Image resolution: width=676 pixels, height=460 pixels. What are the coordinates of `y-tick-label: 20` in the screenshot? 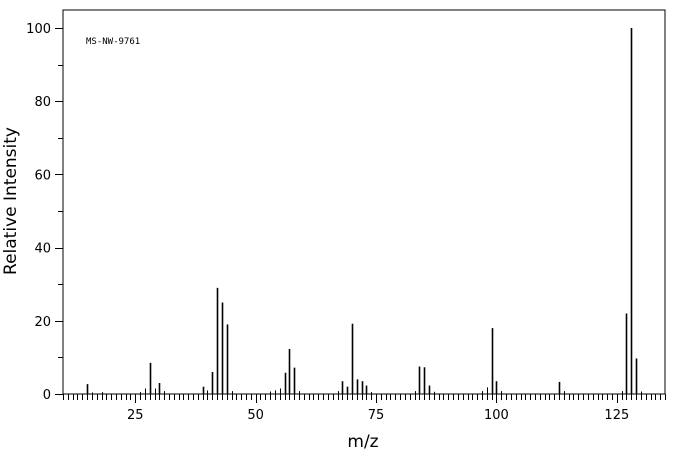 It's located at (42, 322).